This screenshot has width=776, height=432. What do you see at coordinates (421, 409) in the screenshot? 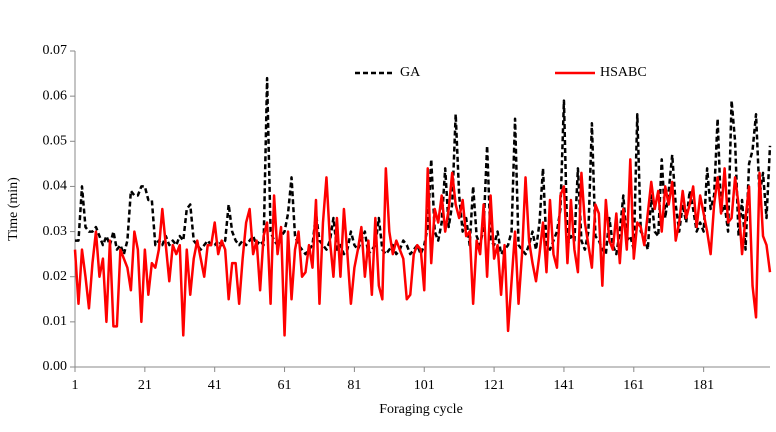
I see `x-axis-title: Foraging cycle` at bounding box center [421, 409].